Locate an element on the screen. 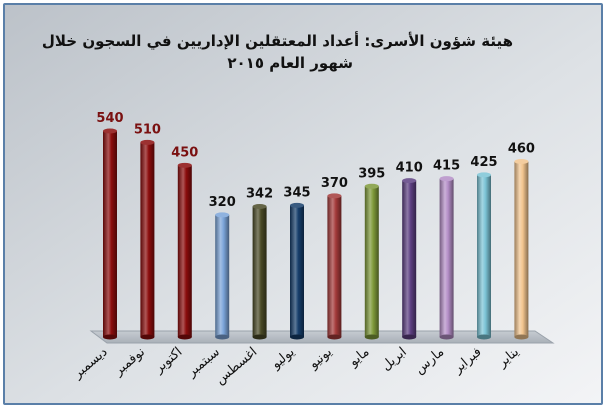 The image size is (610, 412). value-label: 395 is located at coordinates (371, 173).